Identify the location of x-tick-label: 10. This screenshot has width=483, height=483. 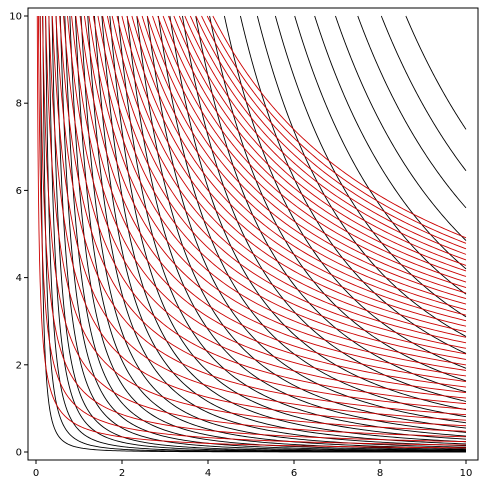
(466, 473).